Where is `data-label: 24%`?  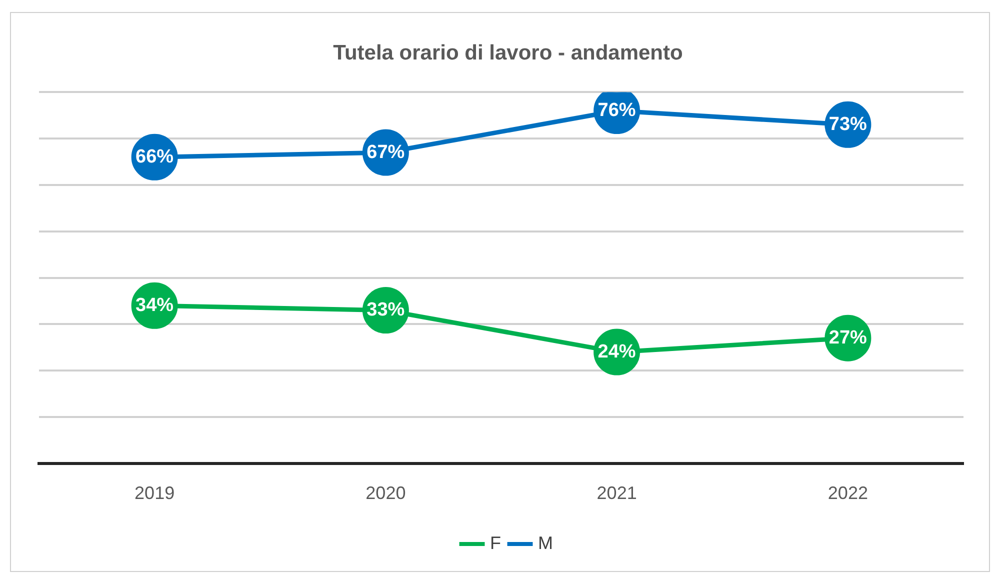 data-label: 24% is located at coordinates (617, 351).